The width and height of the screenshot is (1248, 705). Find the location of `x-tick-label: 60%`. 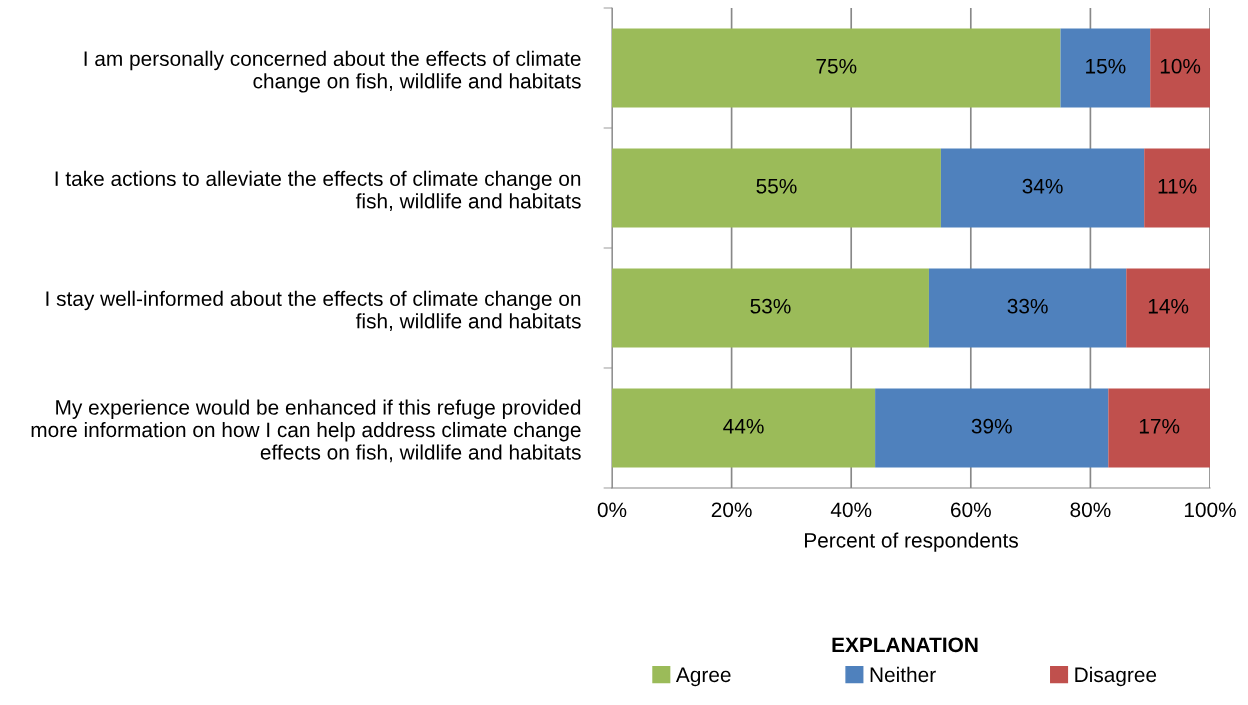

x-tick-label: 60% is located at coordinates (971, 510).